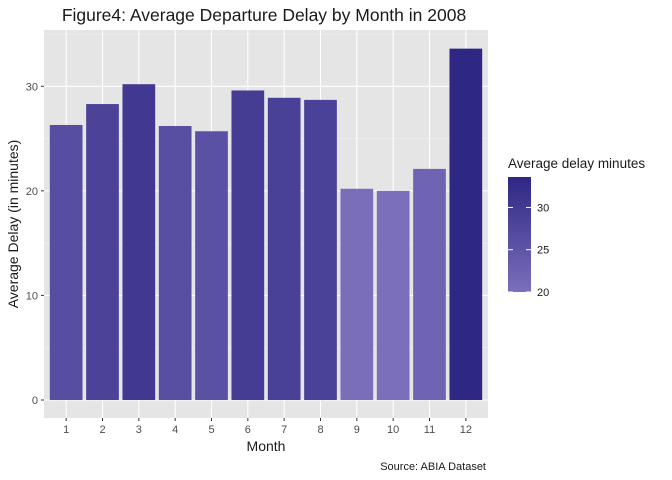 Image resolution: width=672 pixels, height=480 pixels. I want to click on legend-tick-label: 25, so click(543, 251).